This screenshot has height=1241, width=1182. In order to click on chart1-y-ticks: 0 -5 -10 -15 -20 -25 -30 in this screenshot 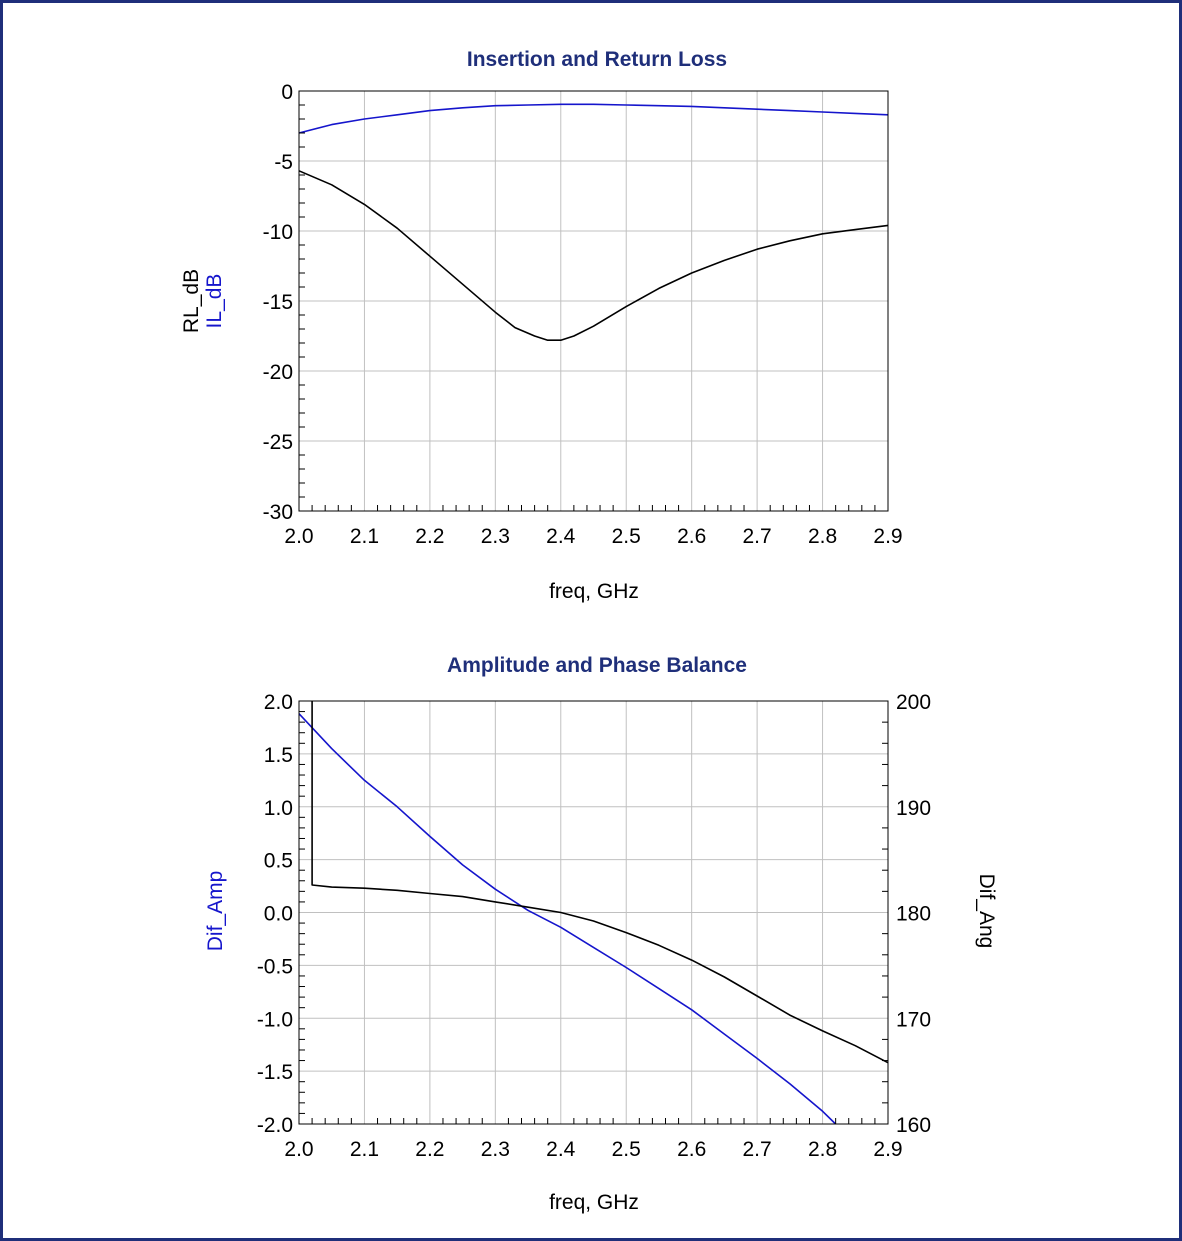, I will do `click(284, 302)`.